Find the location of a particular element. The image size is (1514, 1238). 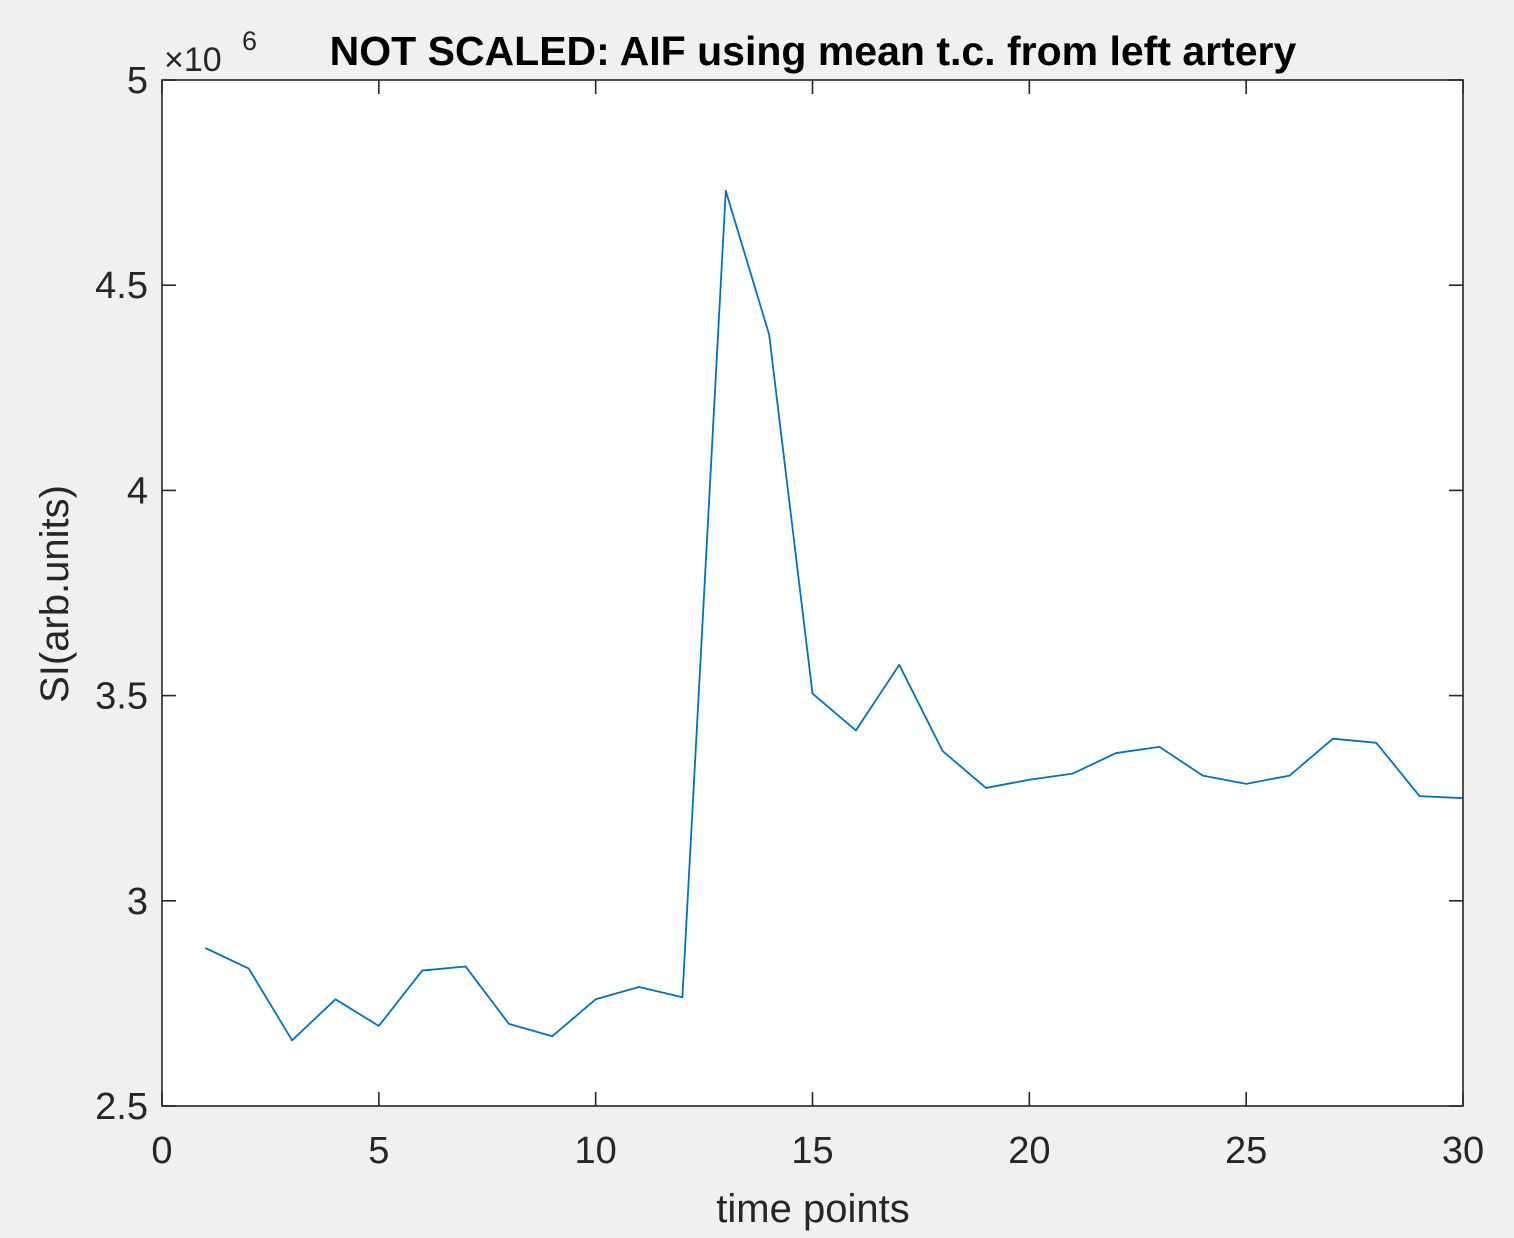

x-tick-label: 25 is located at coordinates (1246, 1151).